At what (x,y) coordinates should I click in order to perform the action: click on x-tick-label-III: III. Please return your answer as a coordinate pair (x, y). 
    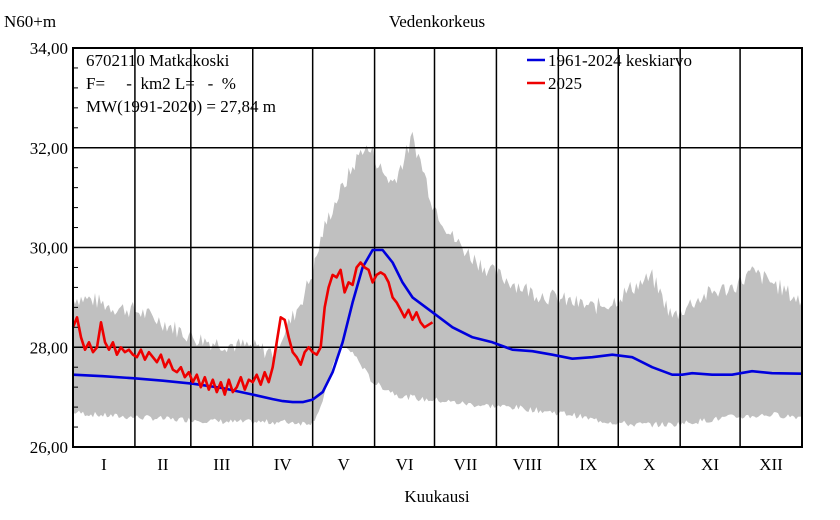
    Looking at the image, I should click on (221, 464).